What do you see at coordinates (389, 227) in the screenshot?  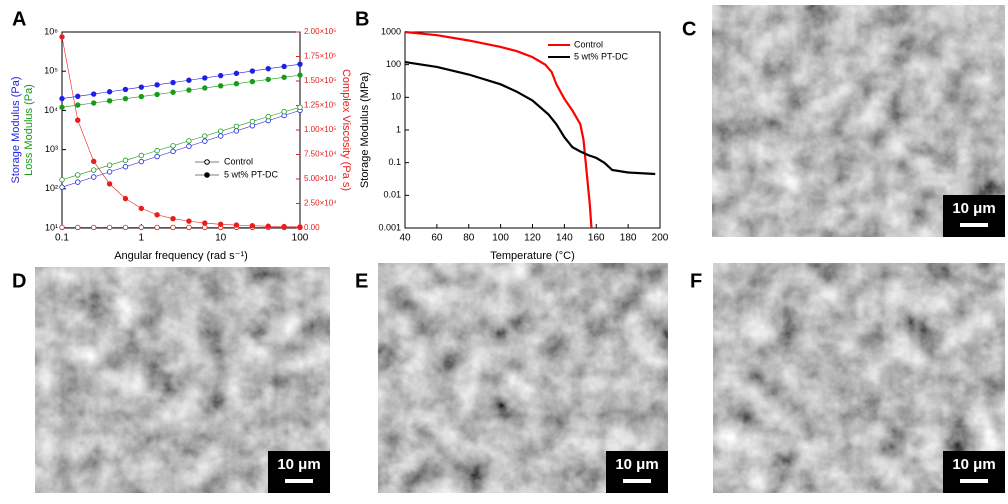 I see `y-tick-label: 0.001` at bounding box center [389, 227].